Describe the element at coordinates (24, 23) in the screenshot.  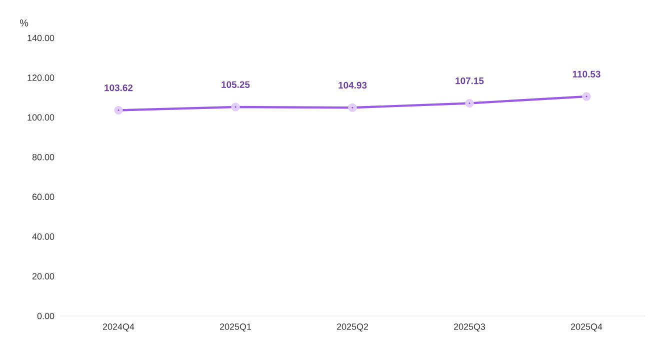
I see `y-axis-title: %` at that location.